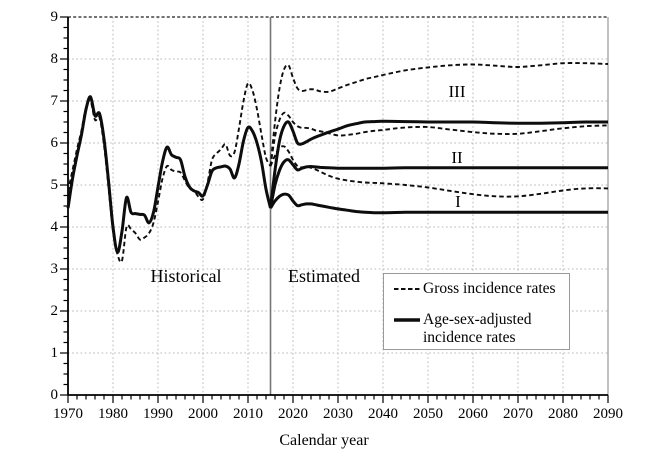 Image resolution: width=648 pixels, height=468 pixels. What do you see at coordinates (457, 91) in the screenshot?
I see `scenario-iii-label: III` at bounding box center [457, 91].